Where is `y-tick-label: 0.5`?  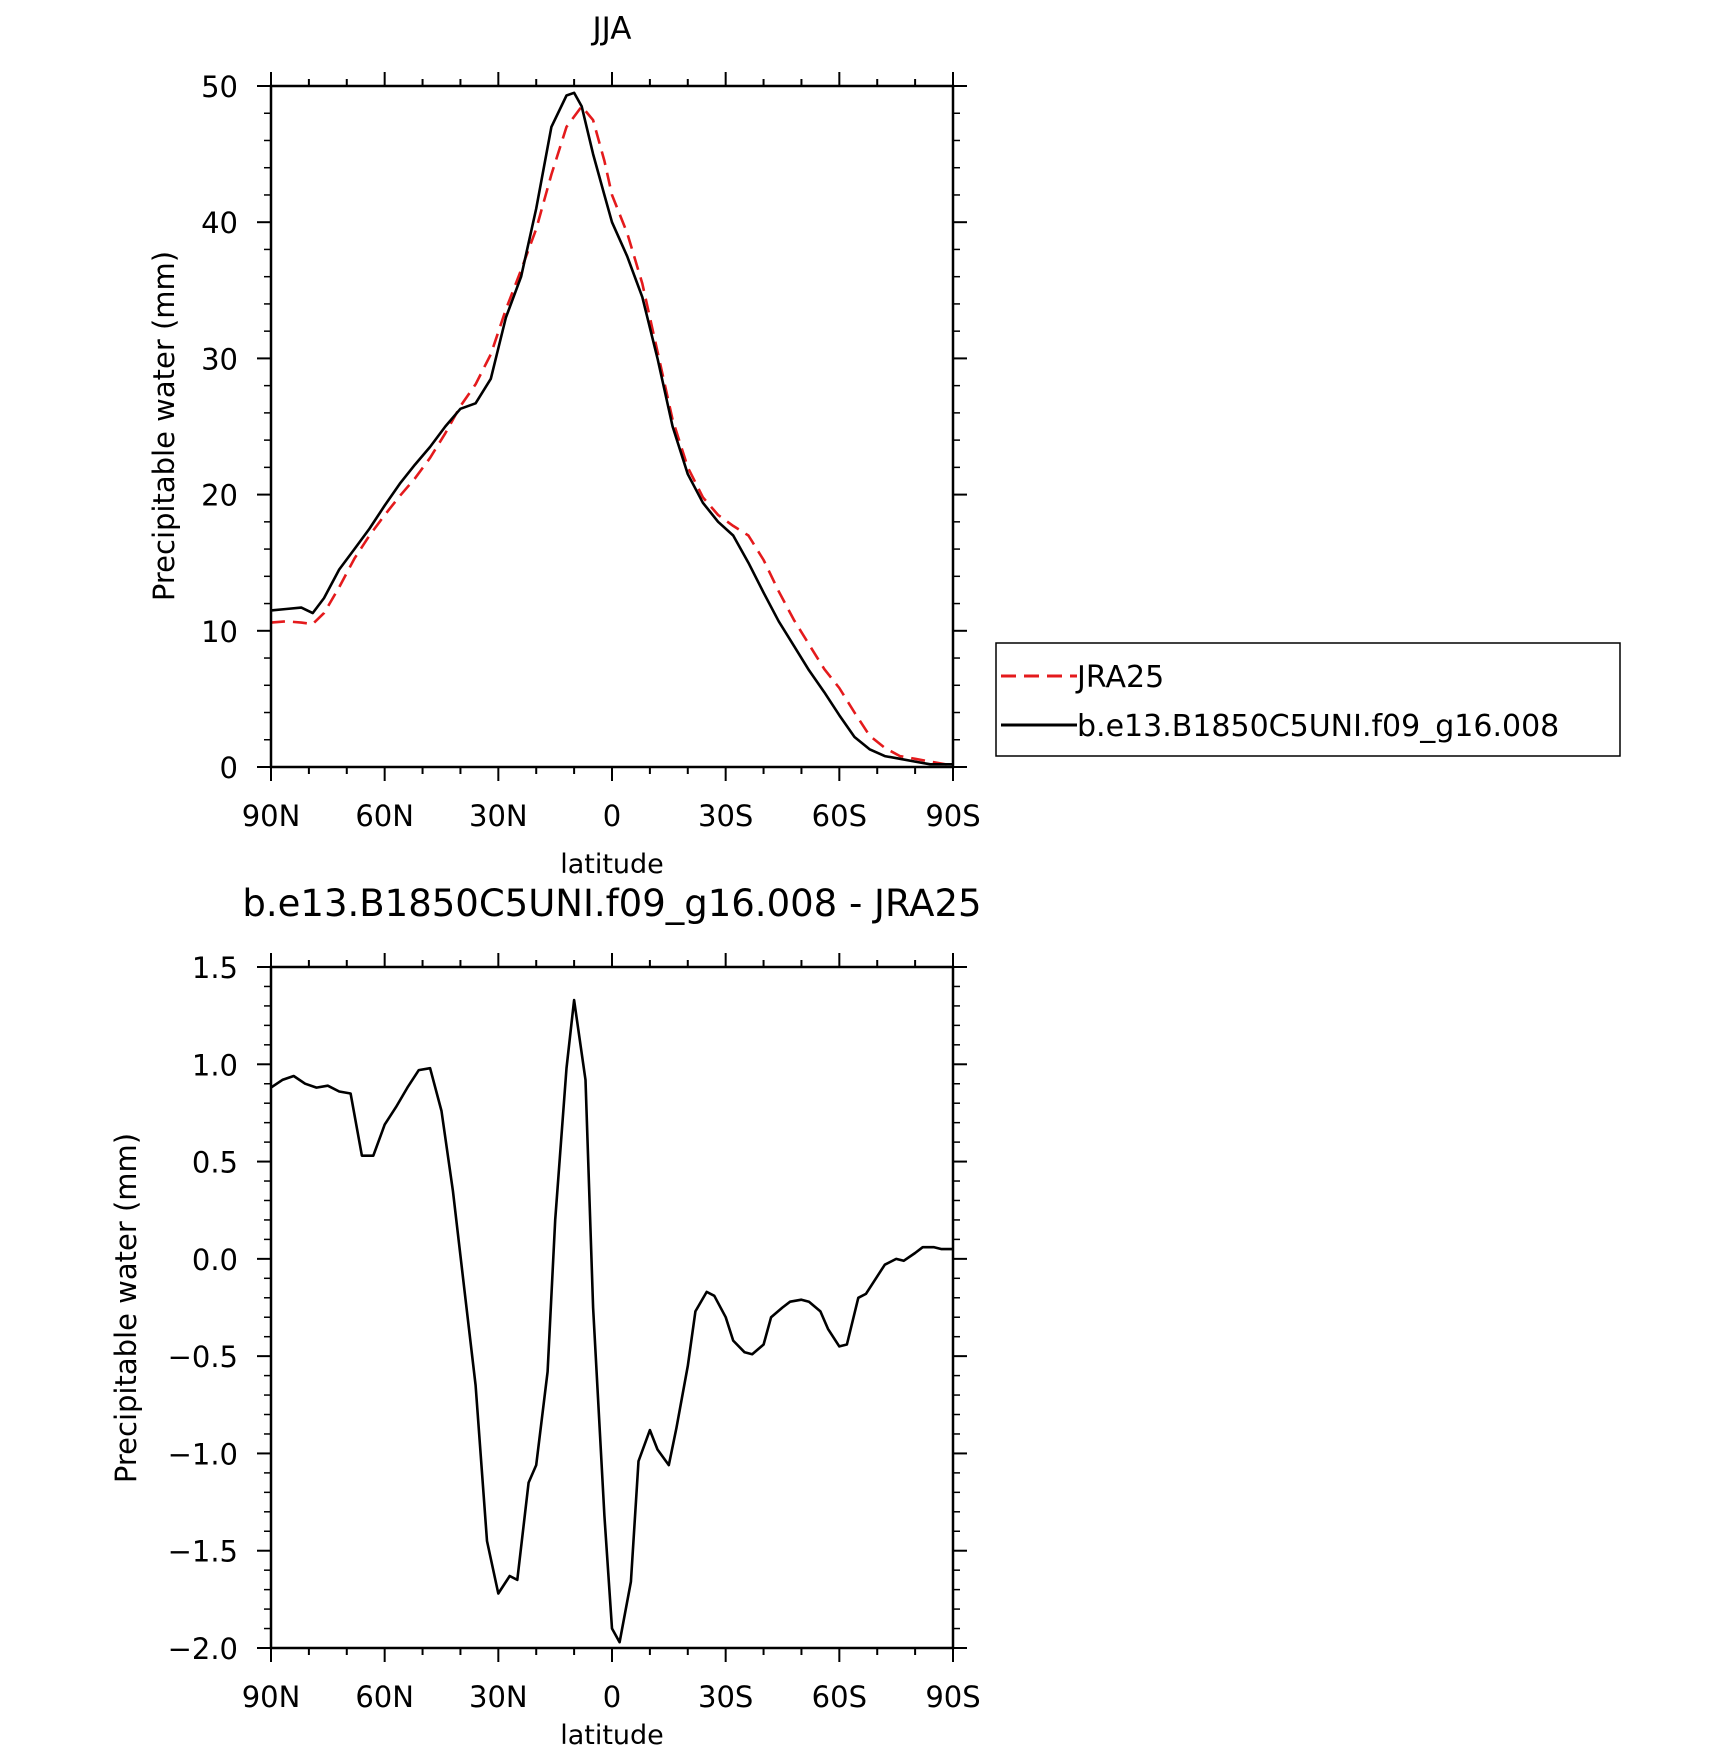
y-tick-label: 0.5 is located at coordinates (215, 1163).